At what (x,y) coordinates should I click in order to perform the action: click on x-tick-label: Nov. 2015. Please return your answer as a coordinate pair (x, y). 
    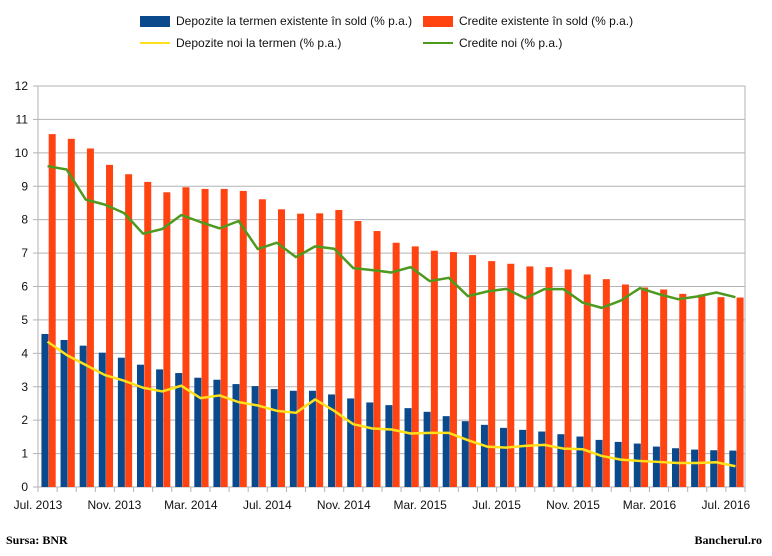
    Looking at the image, I should click on (573, 505).